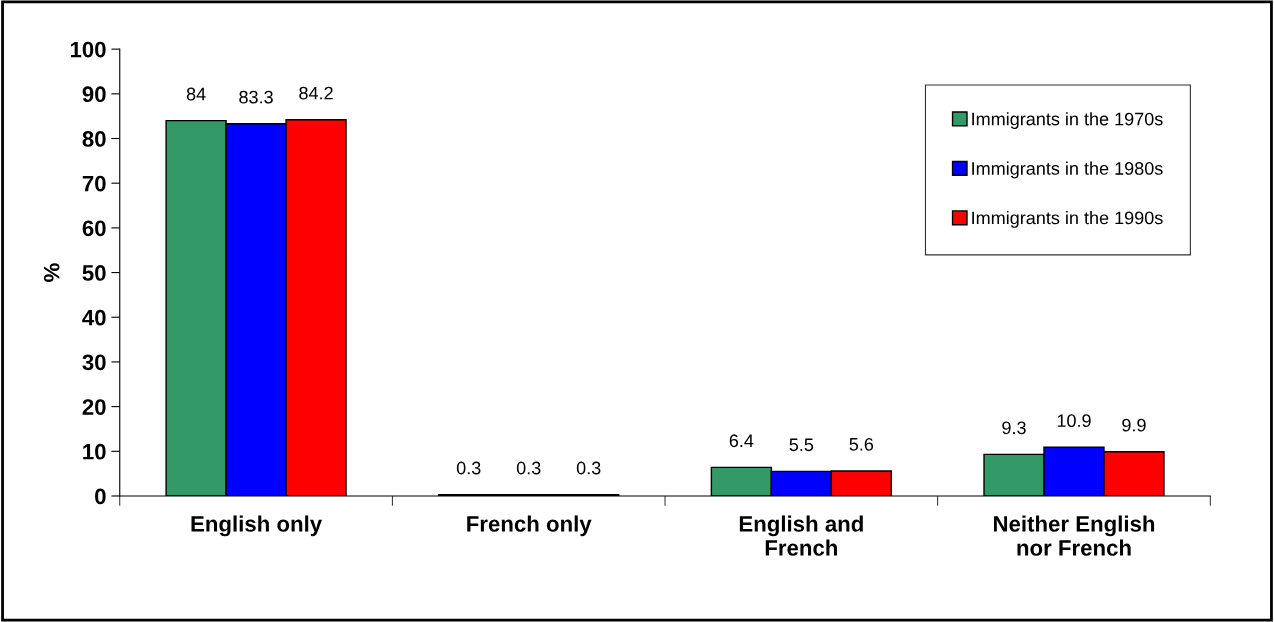 The image size is (1274, 622). What do you see at coordinates (94, 139) in the screenshot?
I see `y-tick-label: 80` at bounding box center [94, 139].